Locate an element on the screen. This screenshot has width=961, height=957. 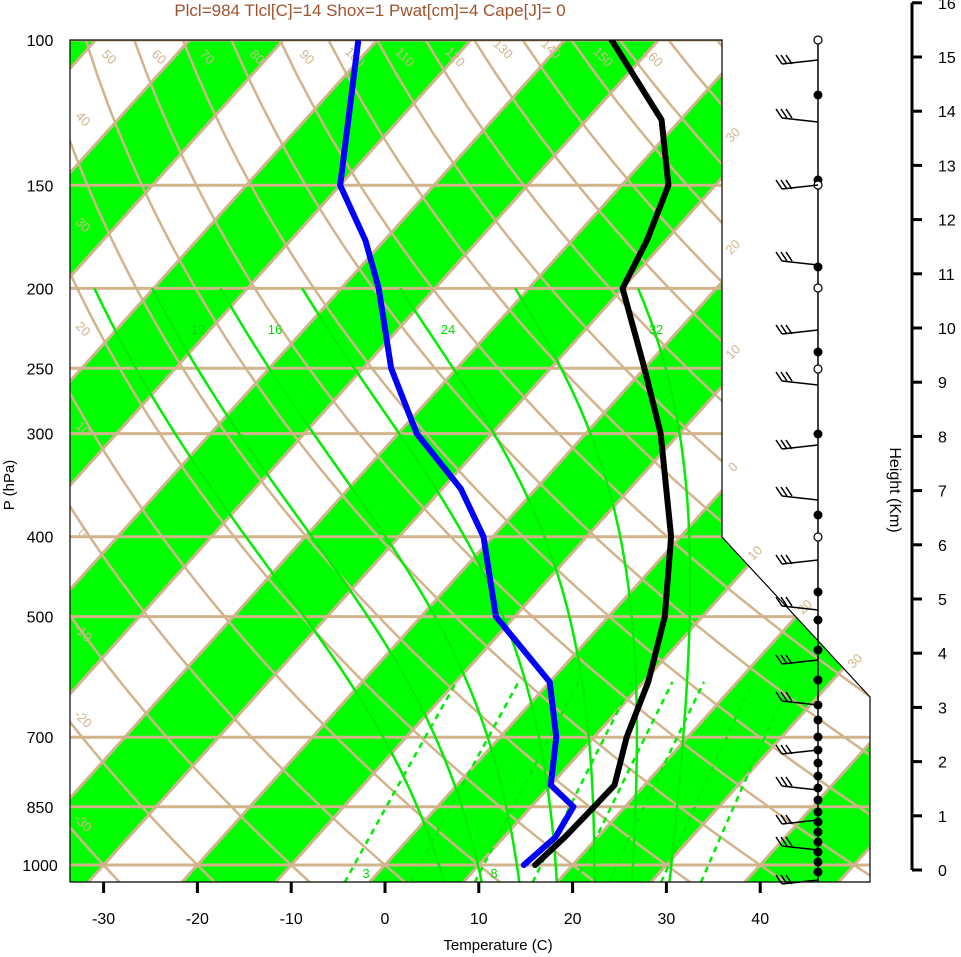
height-tick-label: 9 is located at coordinates (942, 383).